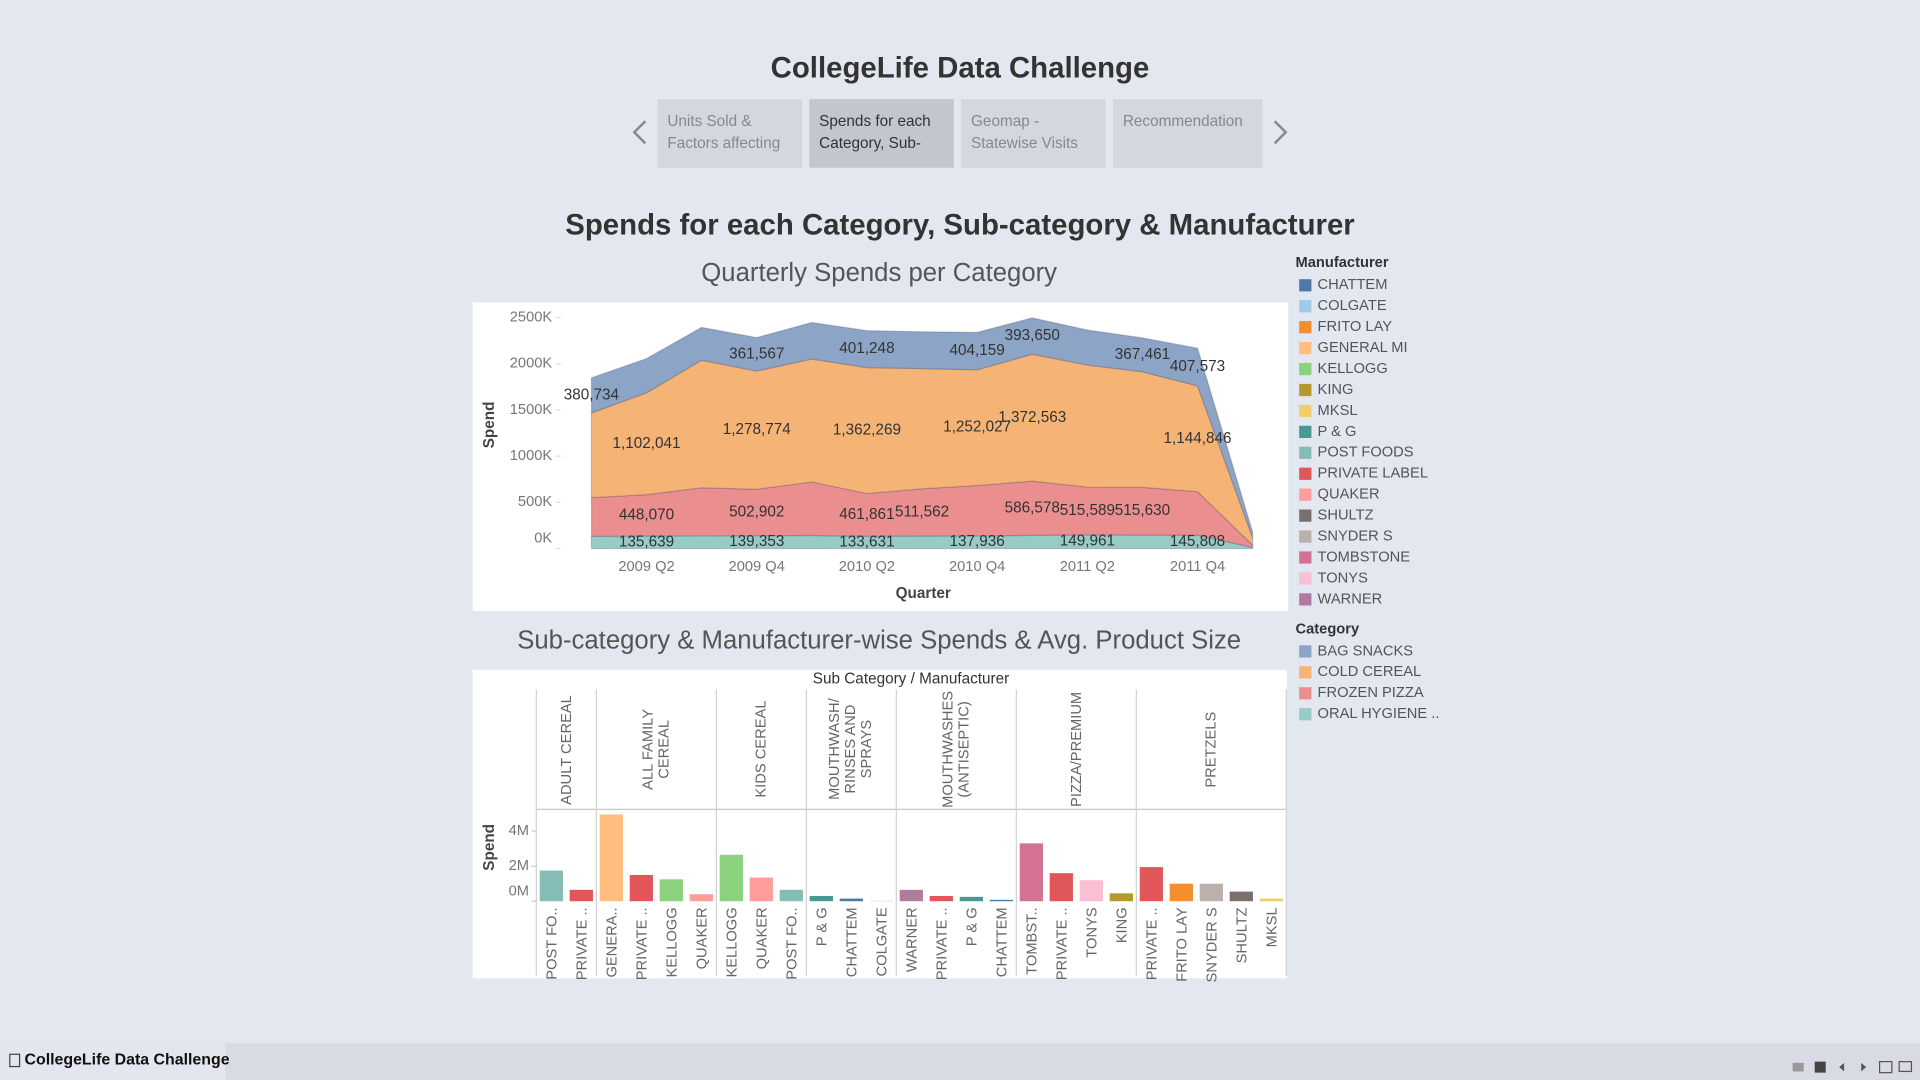 The image size is (1920, 1080). What do you see at coordinates (531, 456) in the screenshot?
I see `y-tick-label: 1000K` at bounding box center [531, 456].